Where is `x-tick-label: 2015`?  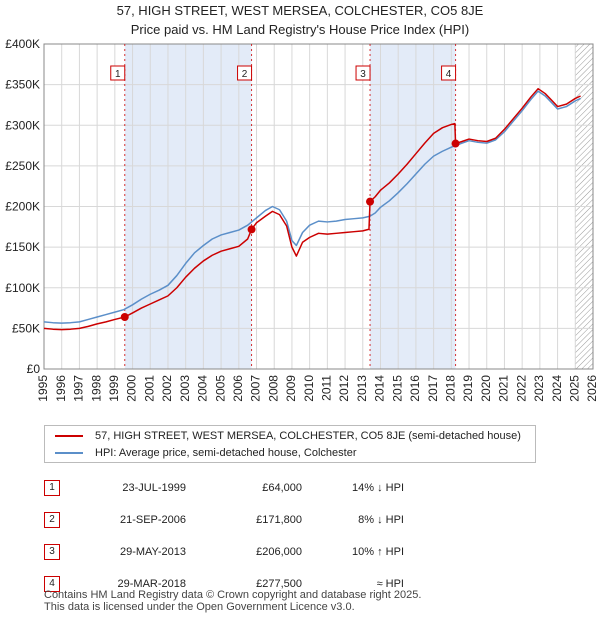 x-tick-label: 2015 is located at coordinates (397, 388).